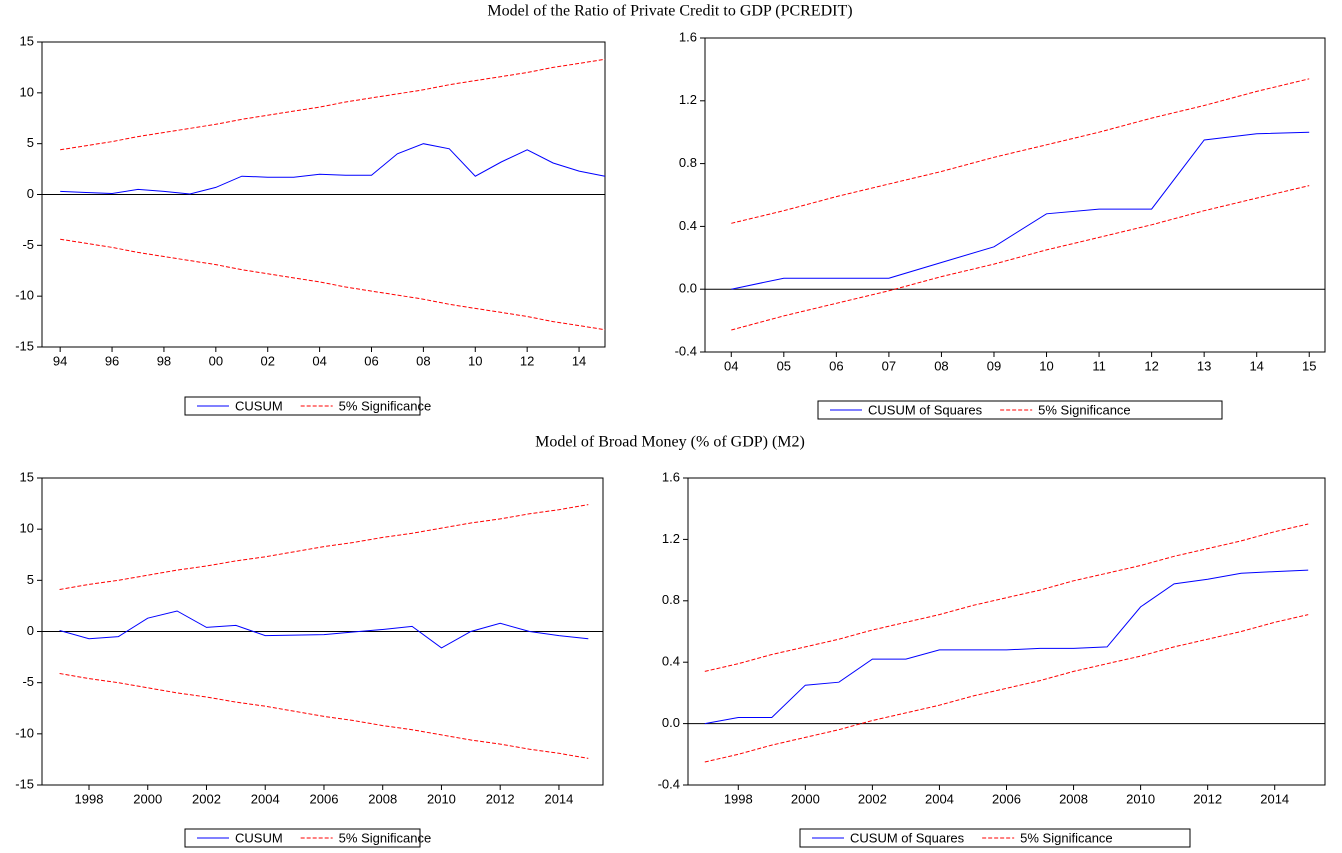 The width and height of the screenshot is (1342, 853). I want to click on x-tick-label: 11, so click(1099, 365).